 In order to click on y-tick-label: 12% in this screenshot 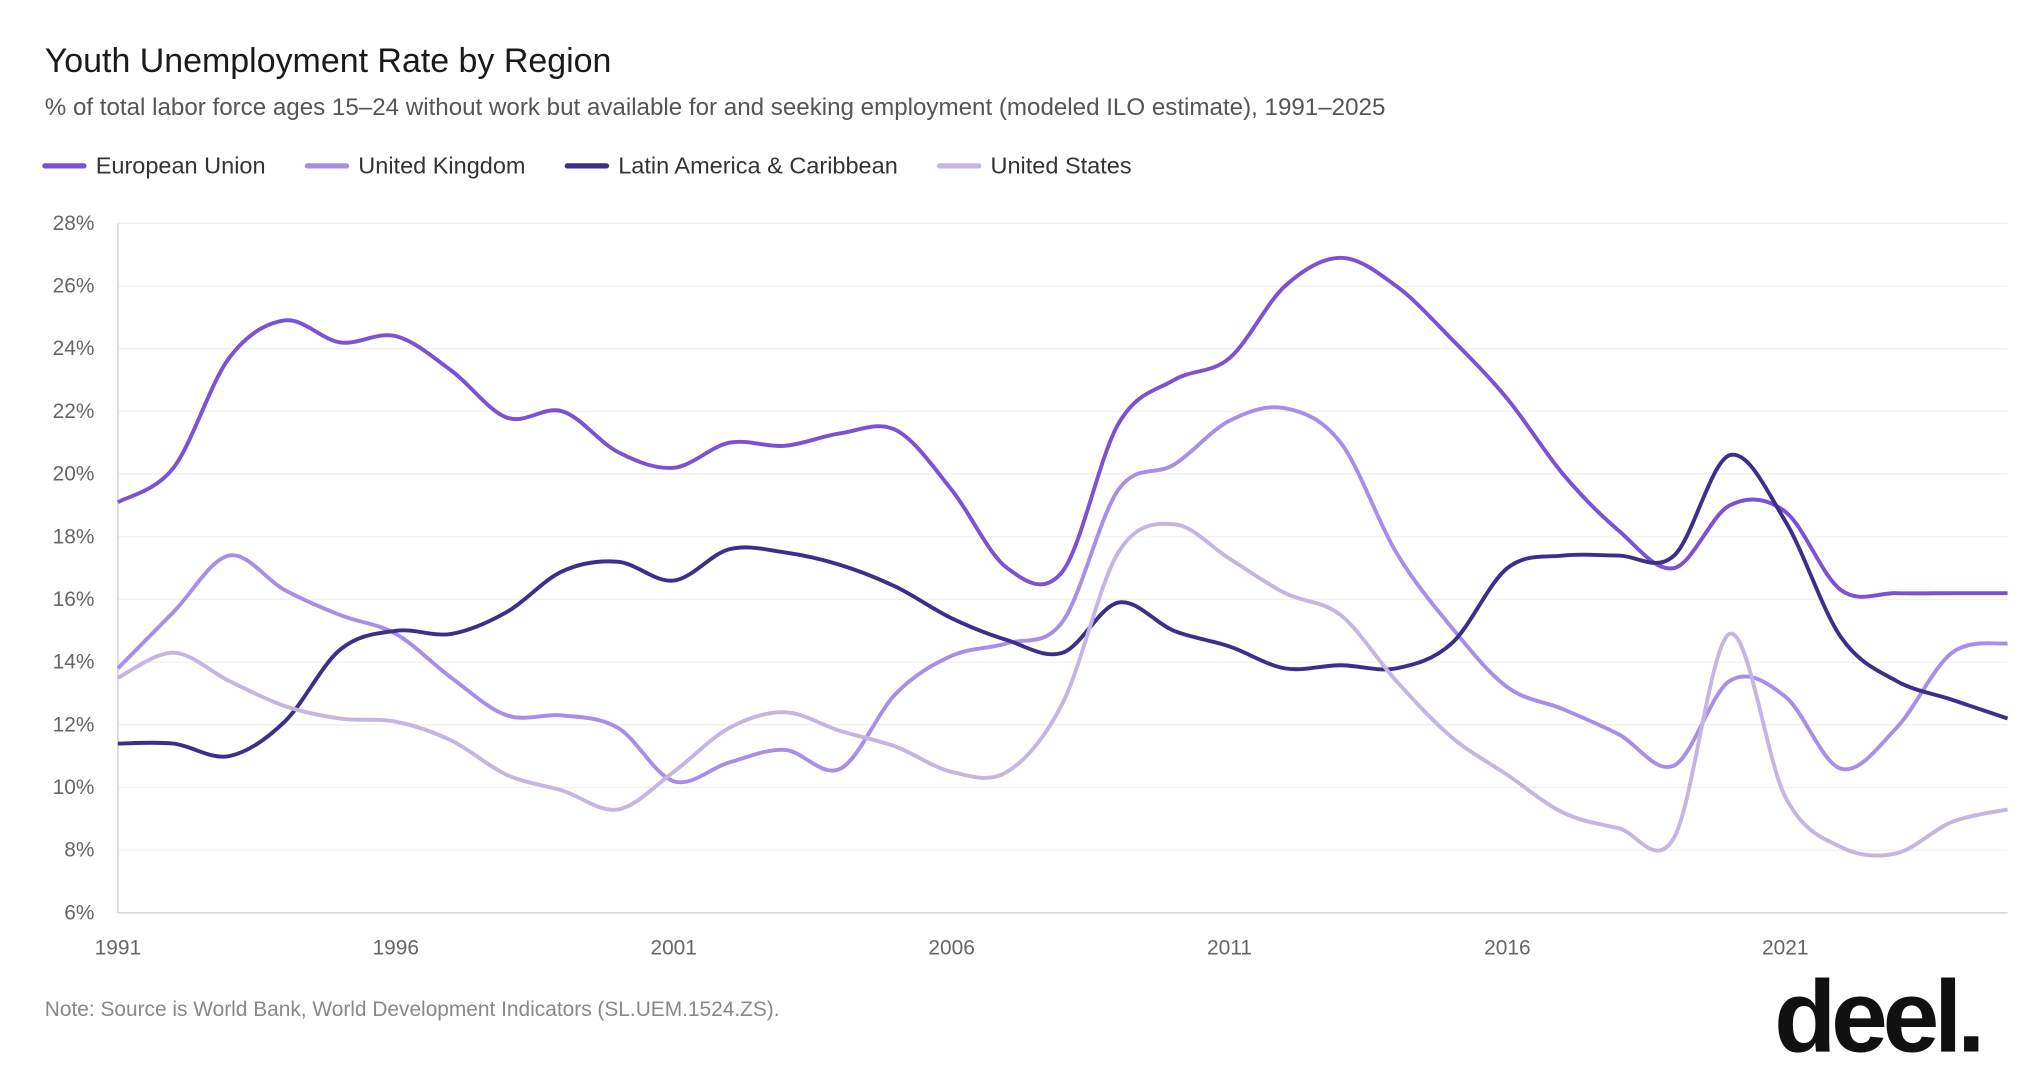, I will do `click(74, 724)`.